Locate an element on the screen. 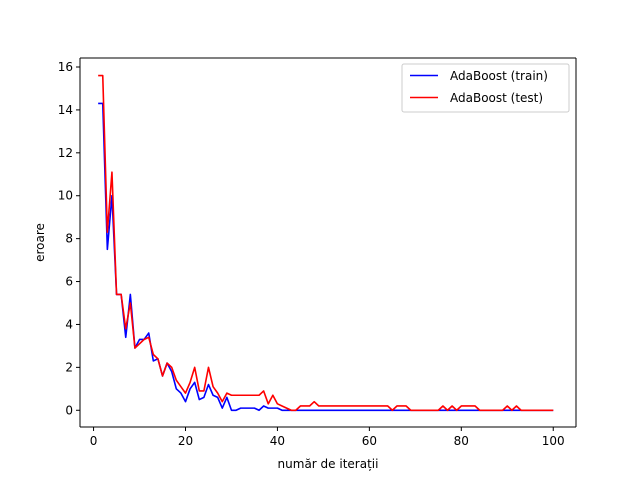 The width and height of the screenshot is (640, 480). x-tick-label-60: 60 is located at coordinates (369, 441).